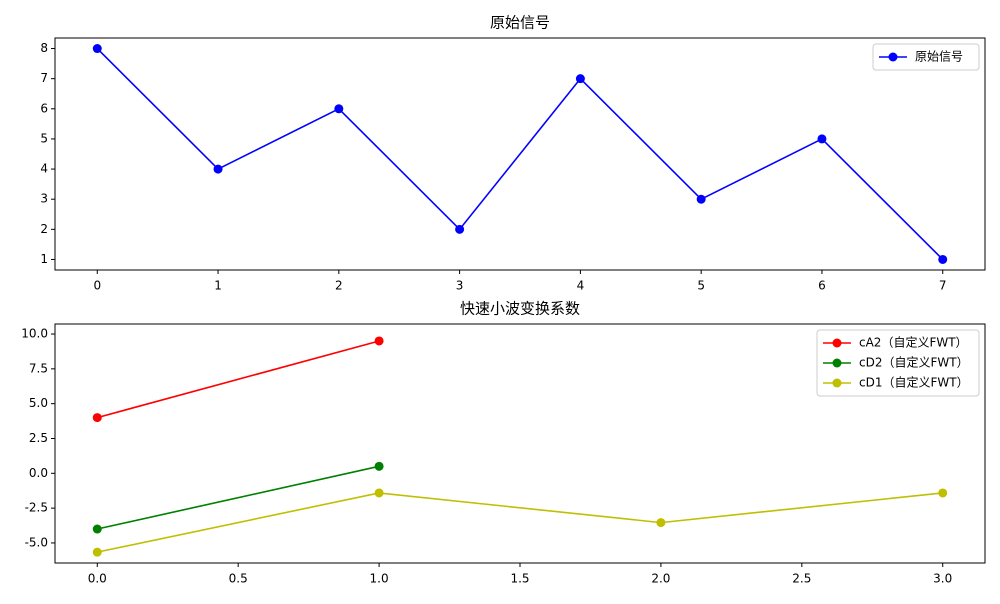 The image size is (1000, 604). Describe the element at coordinates (339, 286) in the screenshot. I see `x-tick-label: 2` at that location.